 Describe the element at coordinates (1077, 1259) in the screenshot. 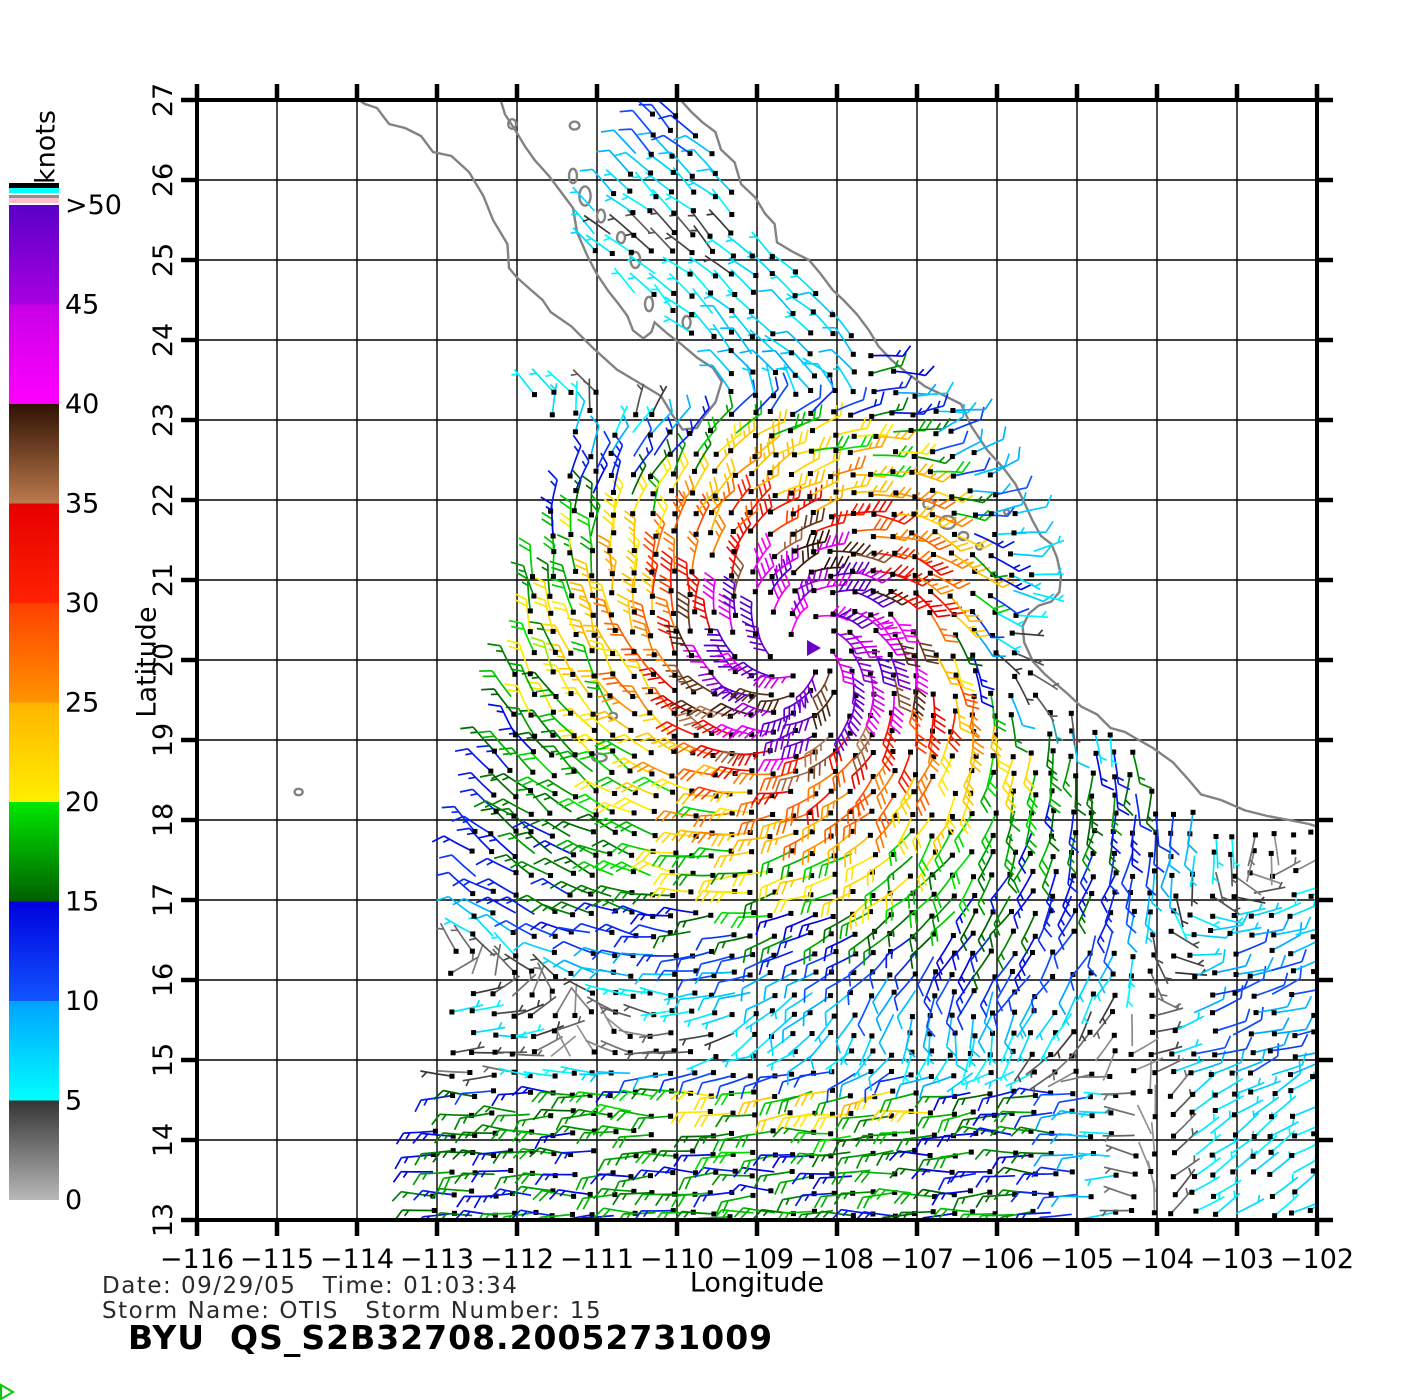

I see `x-tick-label: −105` at that location.